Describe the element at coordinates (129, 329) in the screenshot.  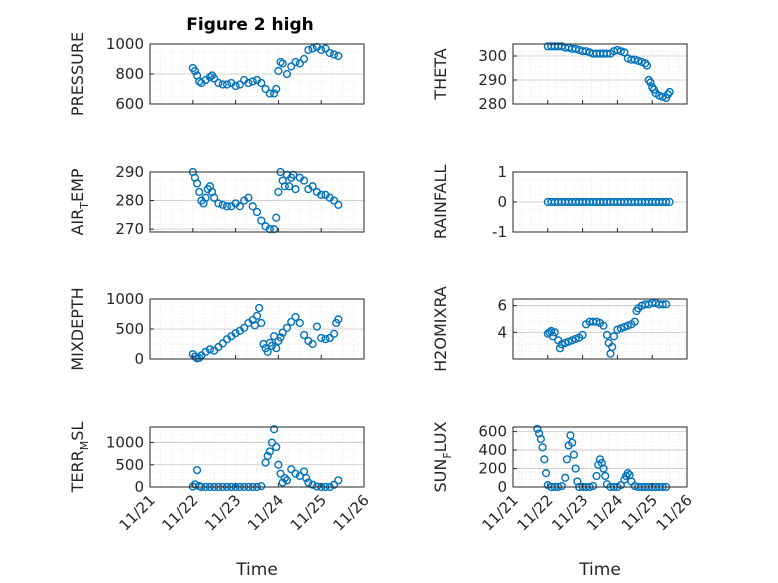
I see `y-tick-label: 500` at that location.